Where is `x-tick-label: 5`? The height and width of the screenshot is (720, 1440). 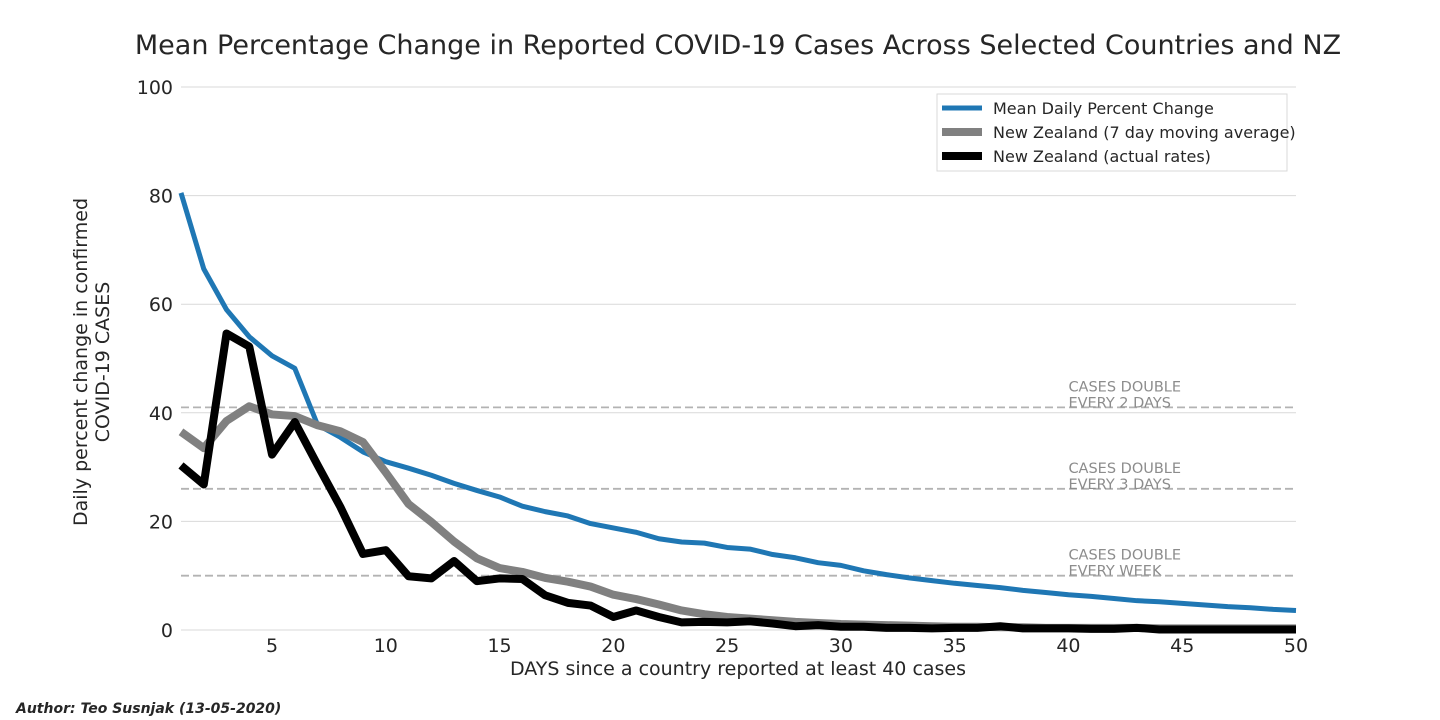 x-tick-label: 5 is located at coordinates (272, 646).